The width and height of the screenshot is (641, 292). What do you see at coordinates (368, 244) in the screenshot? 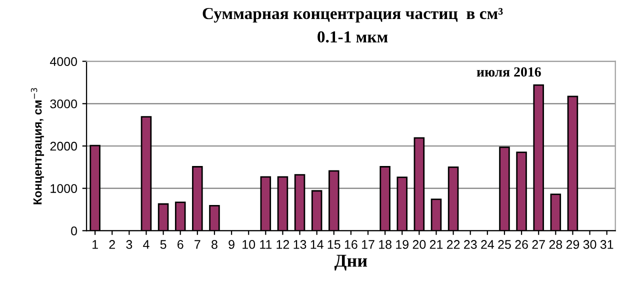
I see `x-tick-label: 17` at bounding box center [368, 244].